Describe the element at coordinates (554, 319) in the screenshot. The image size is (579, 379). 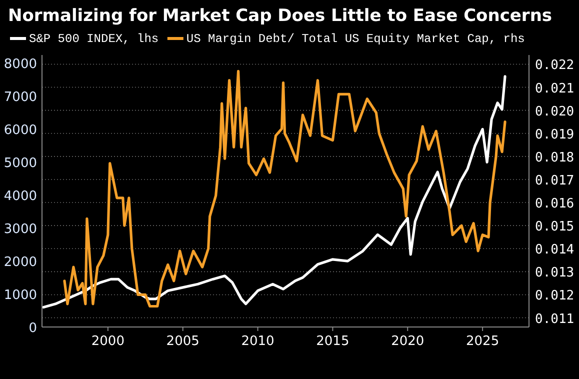
I see `y2-tick-label: 0.011` at that location.